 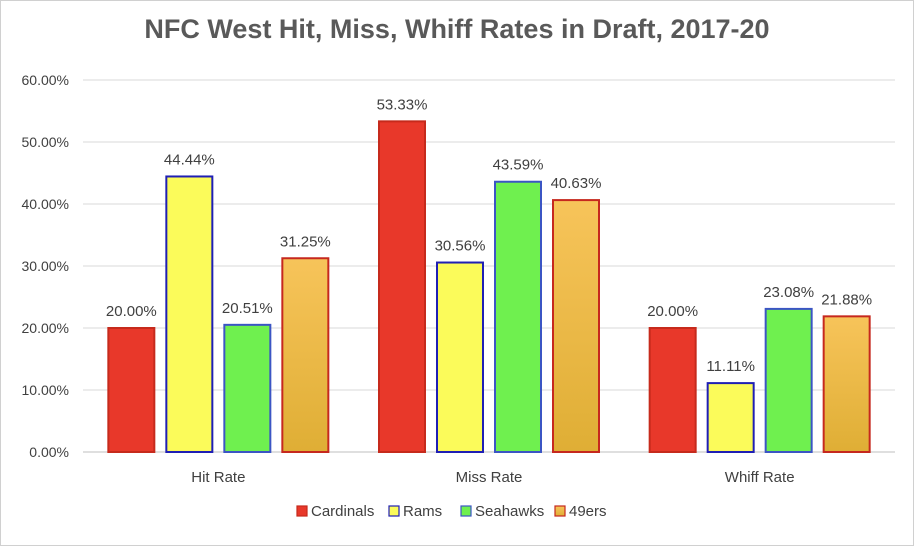 What do you see at coordinates (45, 80) in the screenshot?
I see `y-tick-label: 60.00%` at bounding box center [45, 80].